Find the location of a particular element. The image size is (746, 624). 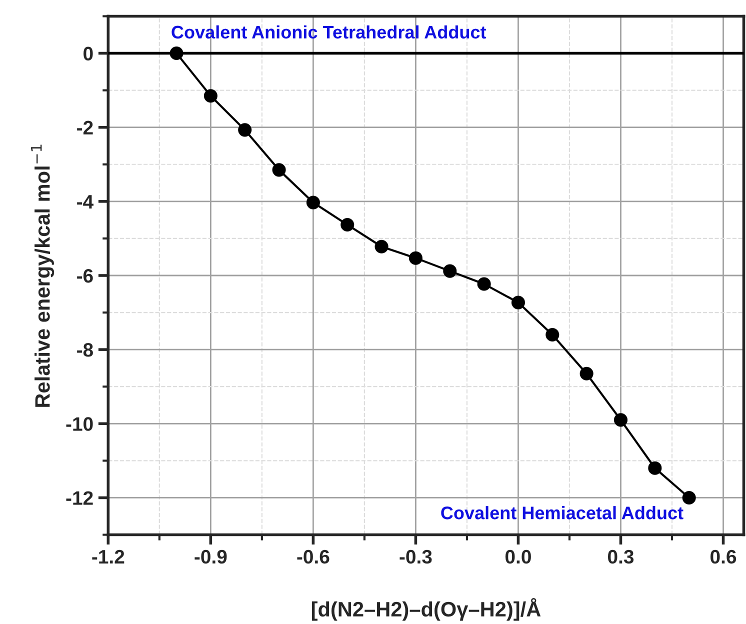

y-tick-label: -4 is located at coordinates (85, 201).